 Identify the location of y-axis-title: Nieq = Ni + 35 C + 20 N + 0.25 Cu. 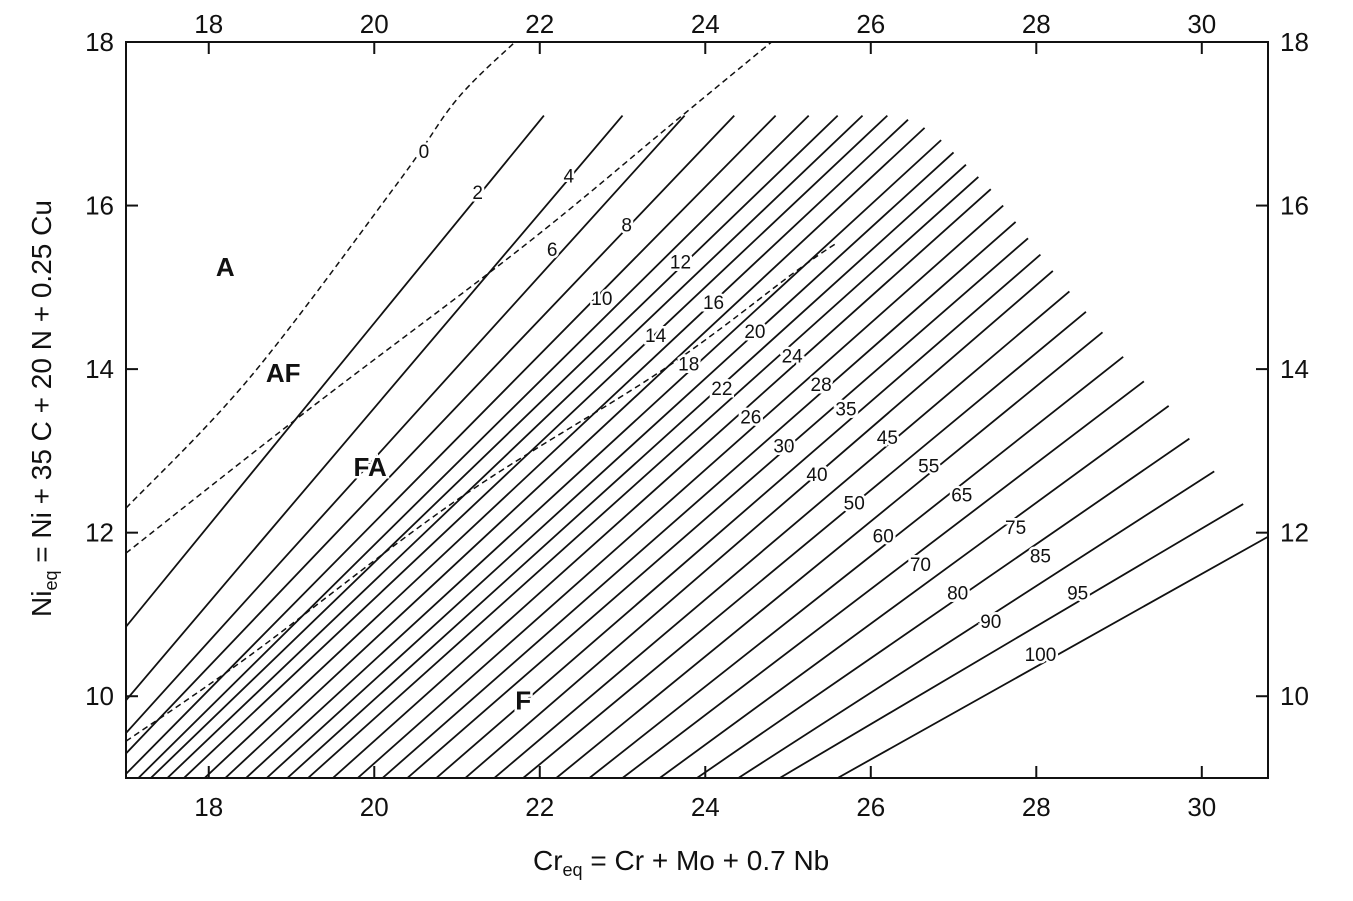
(43, 408).